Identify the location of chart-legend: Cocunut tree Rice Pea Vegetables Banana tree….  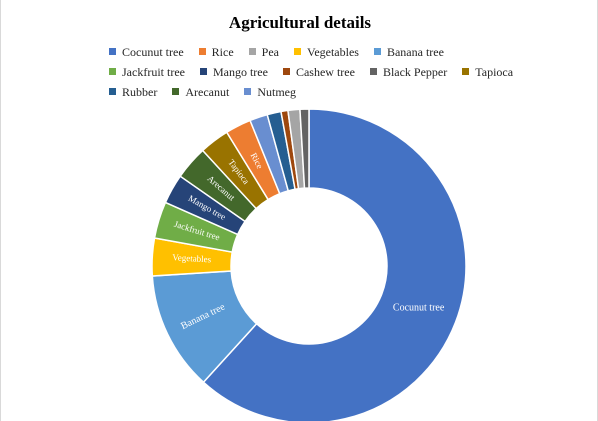
(349, 73).